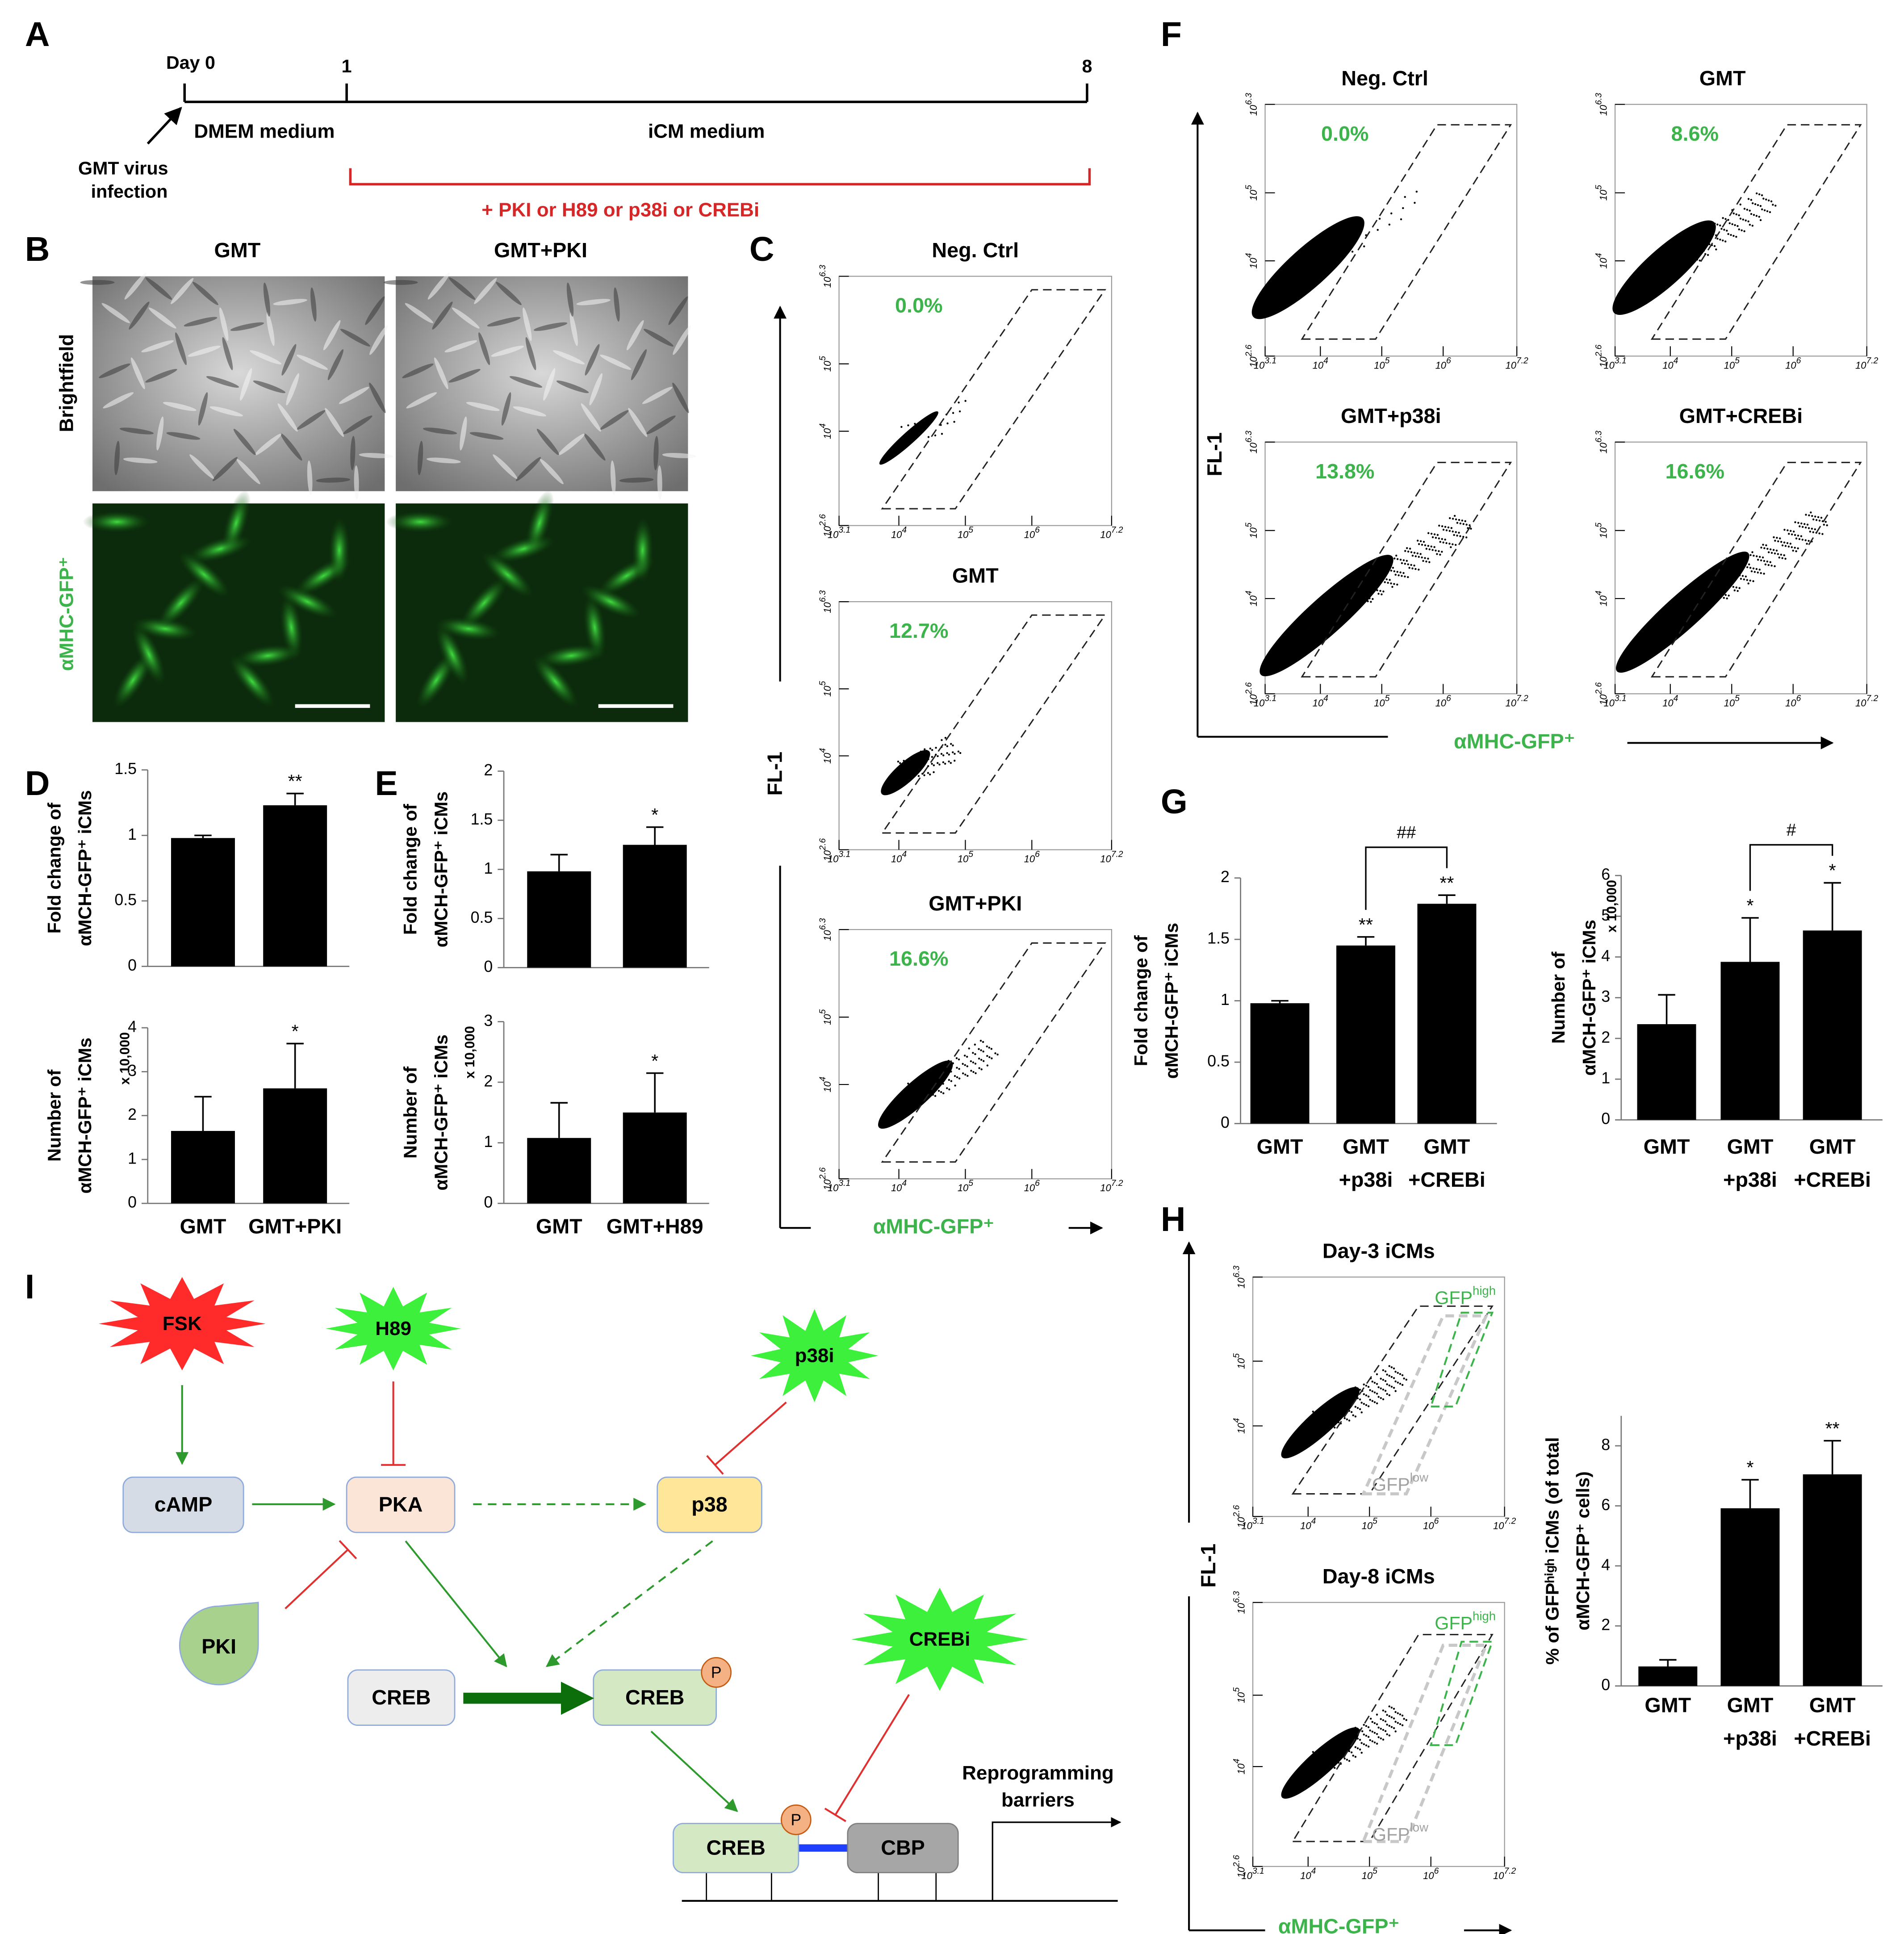 The height and width of the screenshot is (1934, 1904). What do you see at coordinates (1605, 1078) in the screenshot?
I see `y-tick-label: 1` at bounding box center [1605, 1078].